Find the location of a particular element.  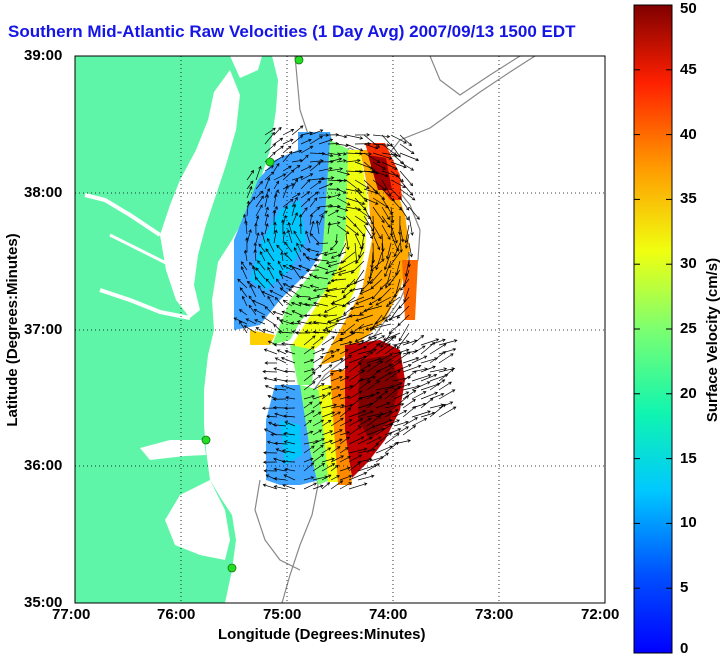

y-tick-label: 36:00 is located at coordinates (43, 465).